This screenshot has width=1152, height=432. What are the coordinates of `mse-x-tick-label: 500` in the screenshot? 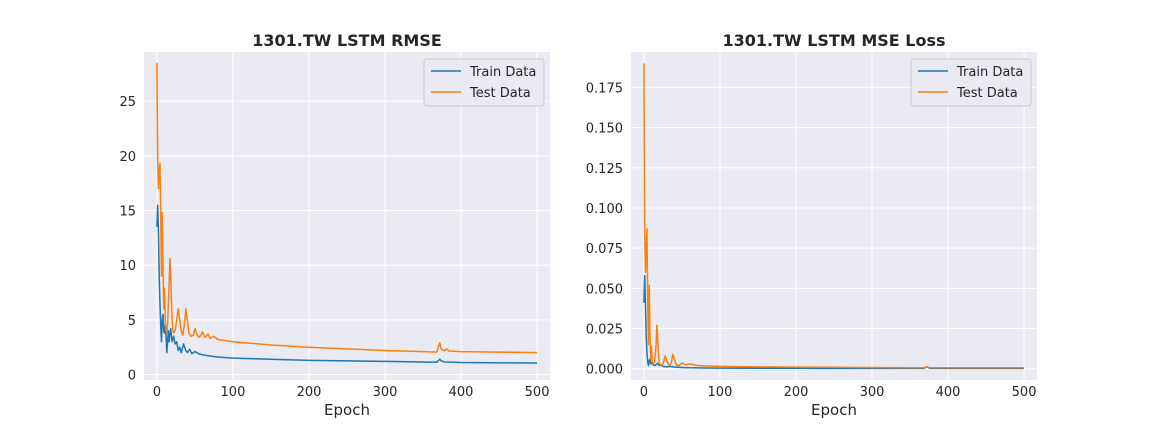 It's located at (1024, 392).